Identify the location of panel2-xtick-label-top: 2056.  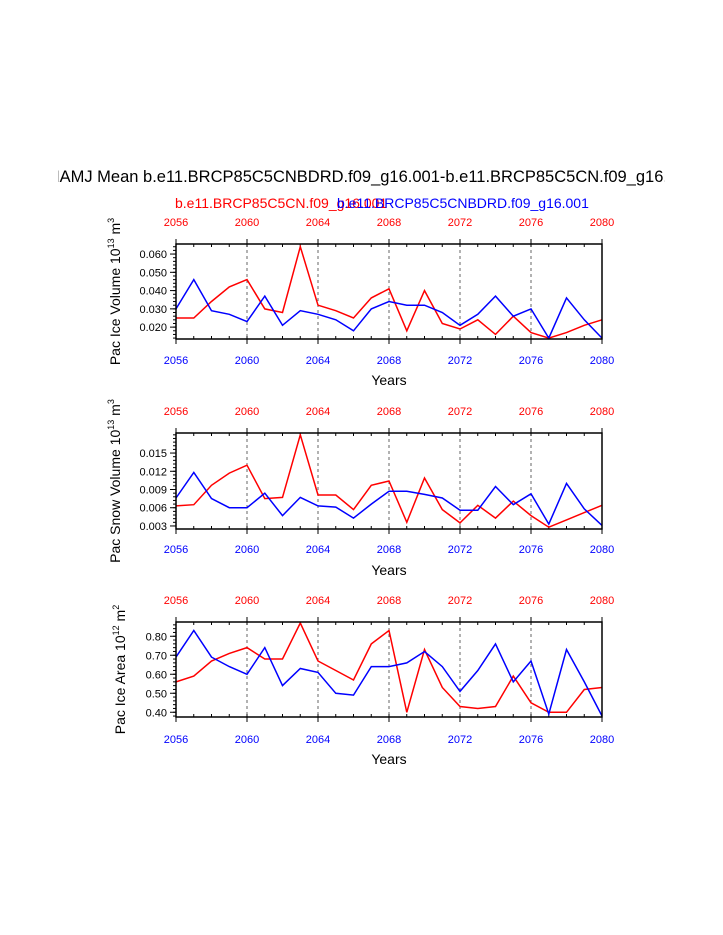
(176, 412).